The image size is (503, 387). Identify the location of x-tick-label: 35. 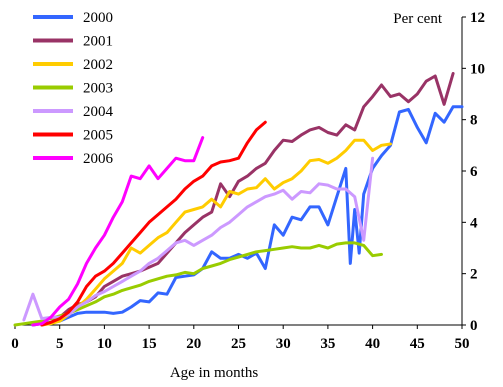
(327, 344).